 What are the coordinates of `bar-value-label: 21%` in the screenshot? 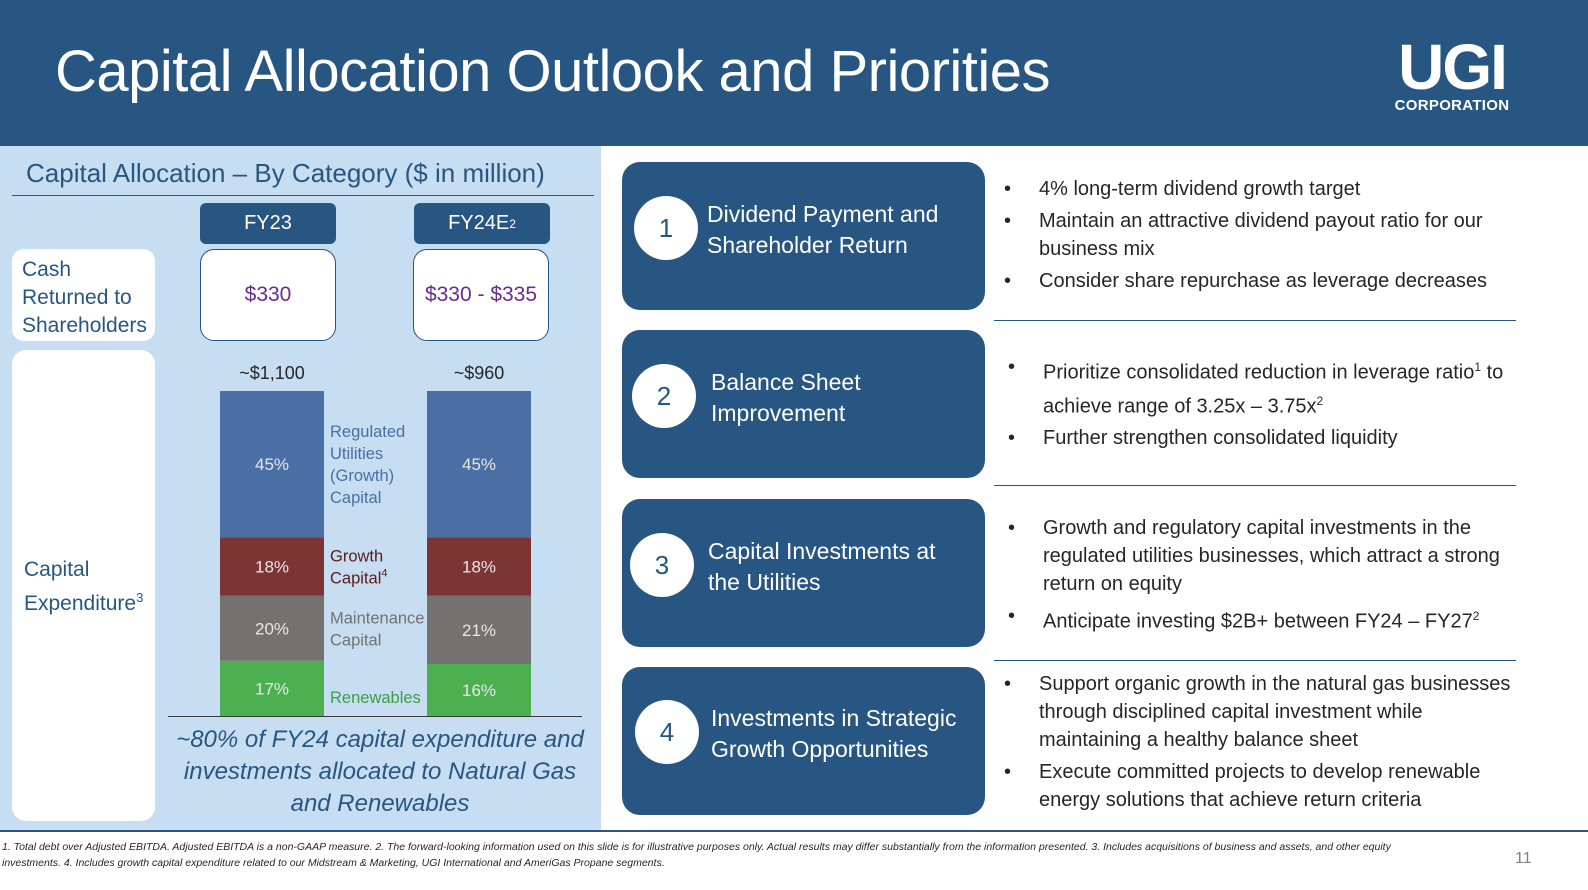 It's located at (479, 630).